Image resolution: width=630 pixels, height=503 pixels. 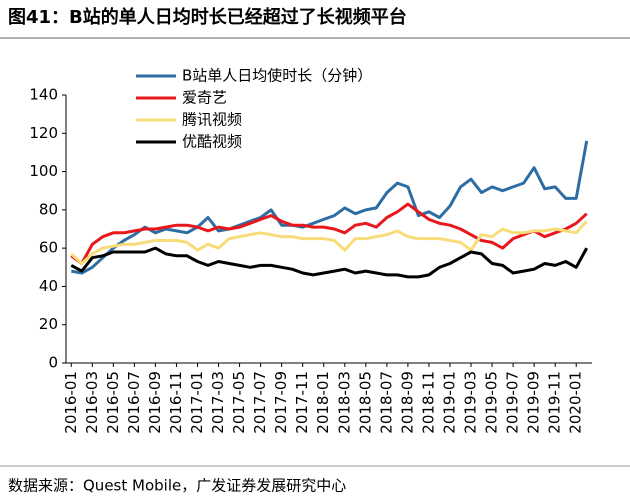 I want to click on x-tick-label: 2019-05, so click(x=492, y=402).